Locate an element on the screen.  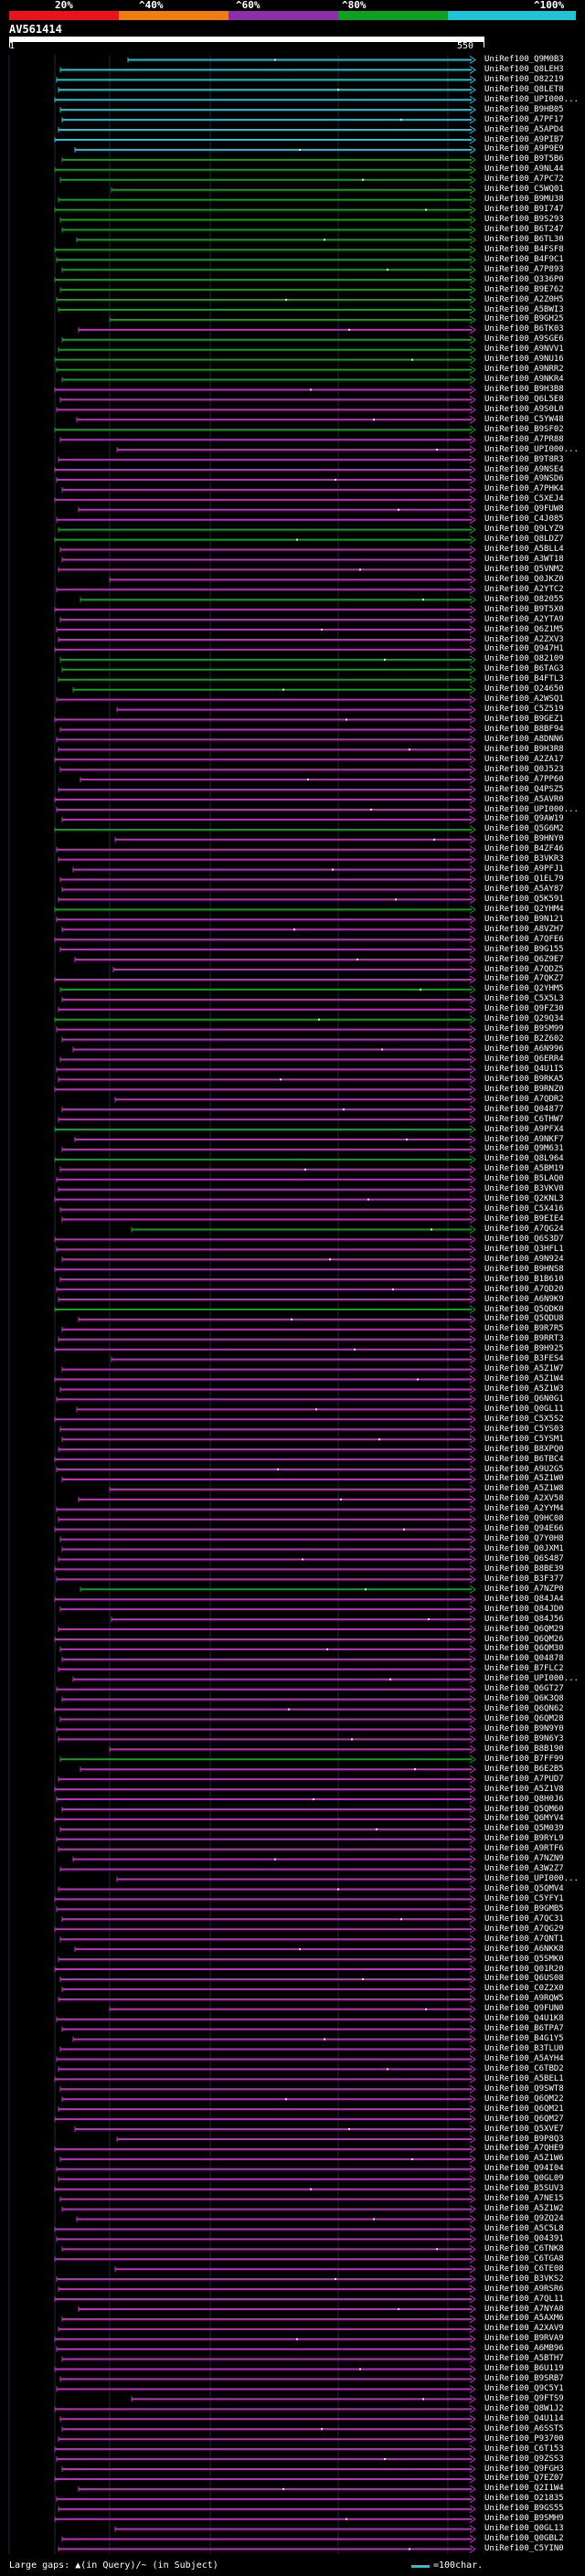
hit-label: UniRef100_A7NZN9 is located at coordinates (524, 1859).